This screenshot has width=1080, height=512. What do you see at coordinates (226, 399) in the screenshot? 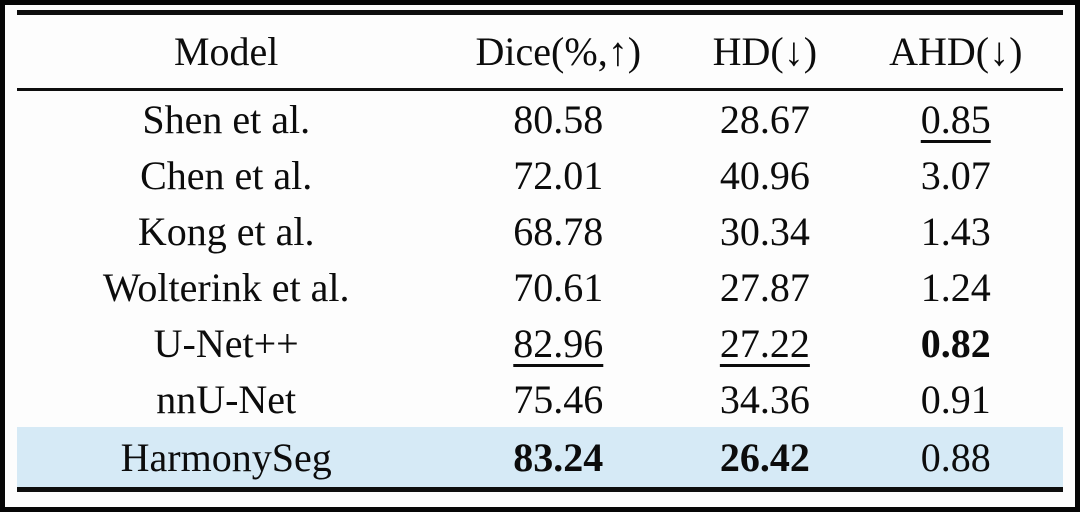
I see `model-cell: nnU-Net` at bounding box center [226, 399].